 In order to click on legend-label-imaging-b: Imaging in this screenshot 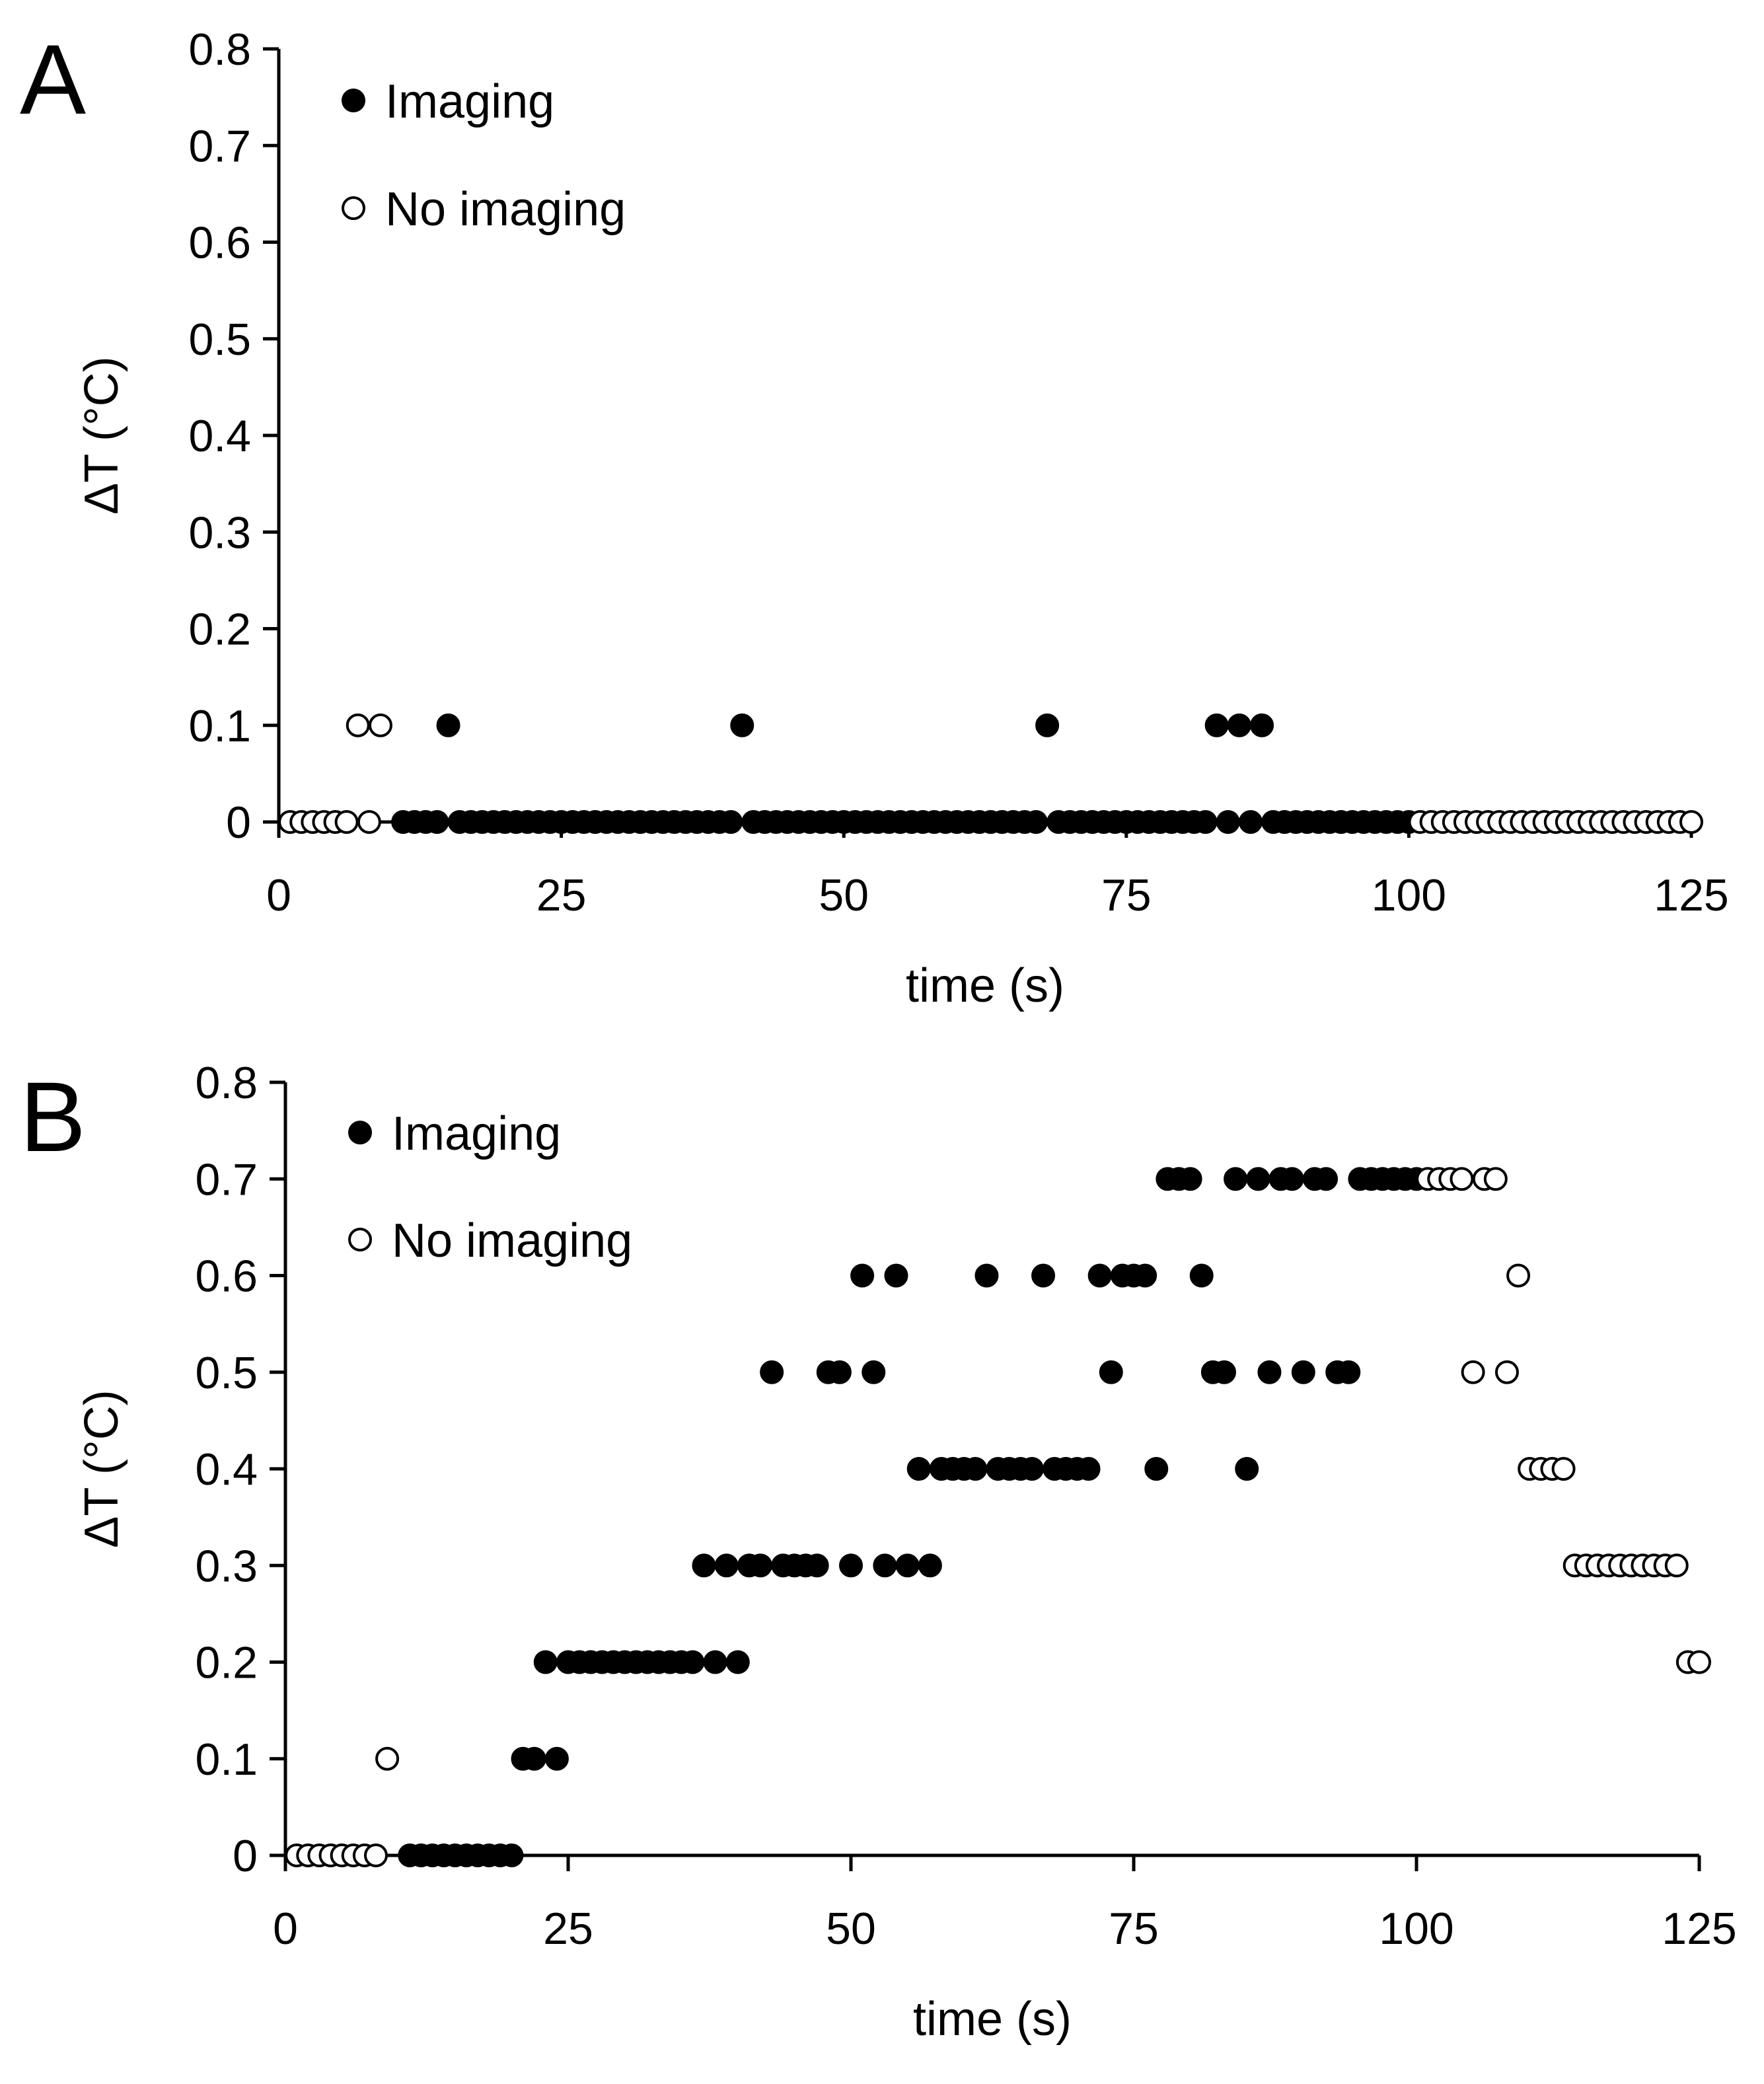, I will do `click(476, 1133)`.